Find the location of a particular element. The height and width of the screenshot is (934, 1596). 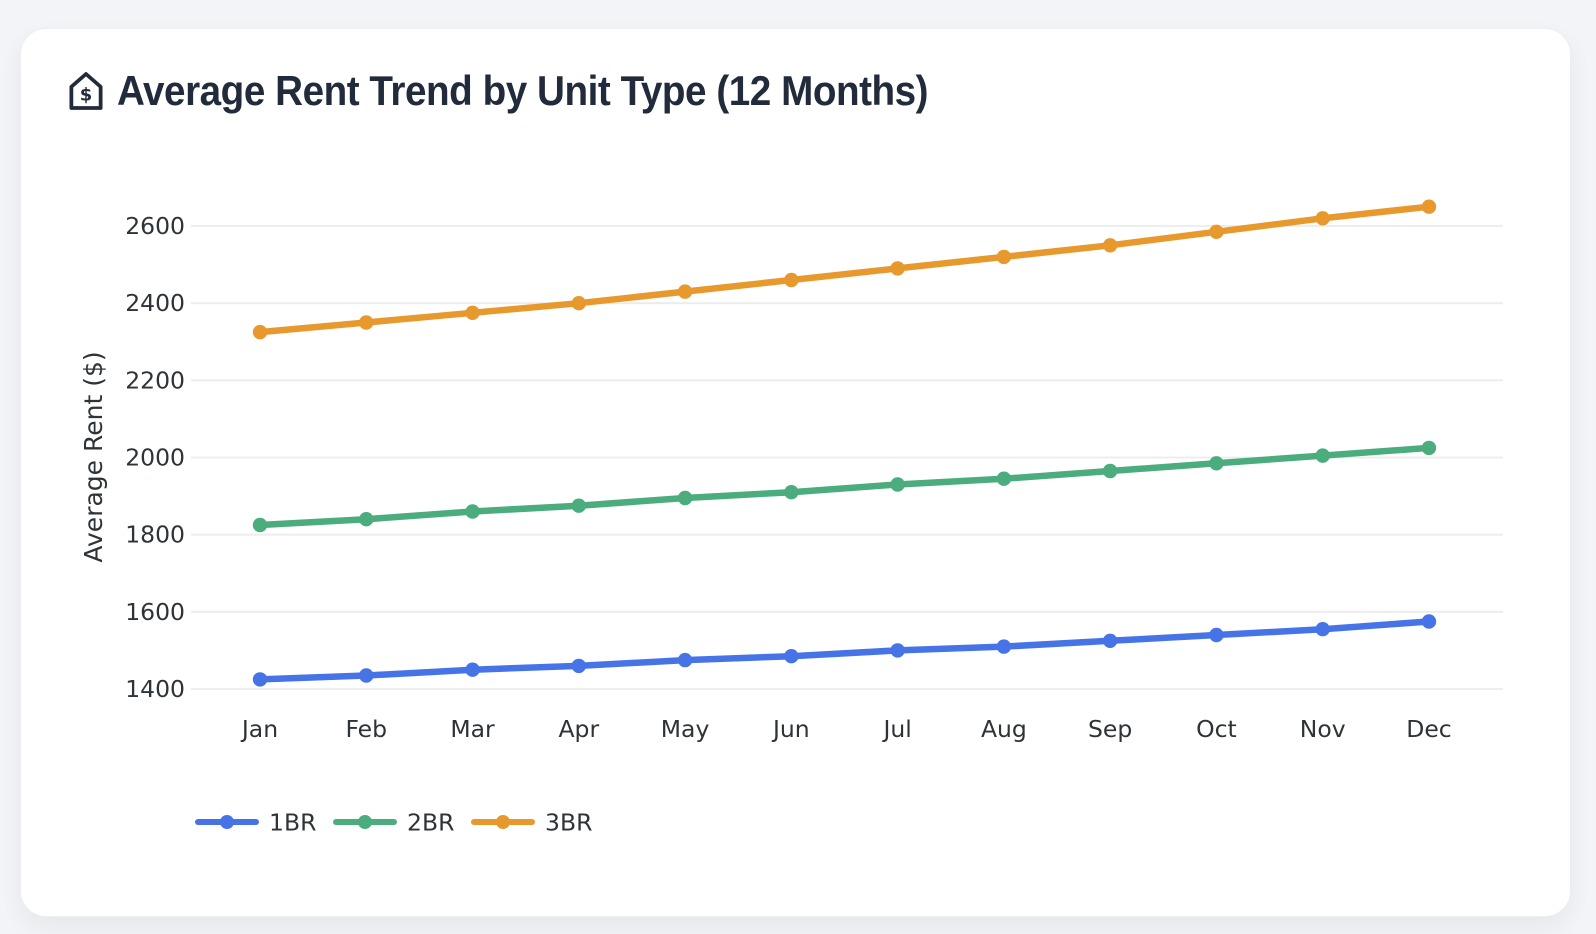

data-point-2BR-Dec is located at coordinates (1429, 448).